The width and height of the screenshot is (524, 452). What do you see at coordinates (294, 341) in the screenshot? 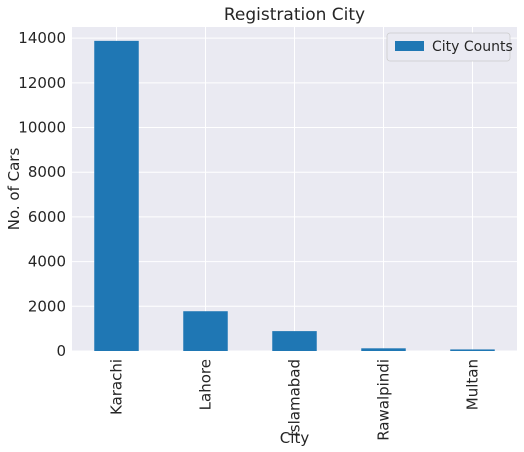
I see `bar-islamabad` at bounding box center [294, 341].